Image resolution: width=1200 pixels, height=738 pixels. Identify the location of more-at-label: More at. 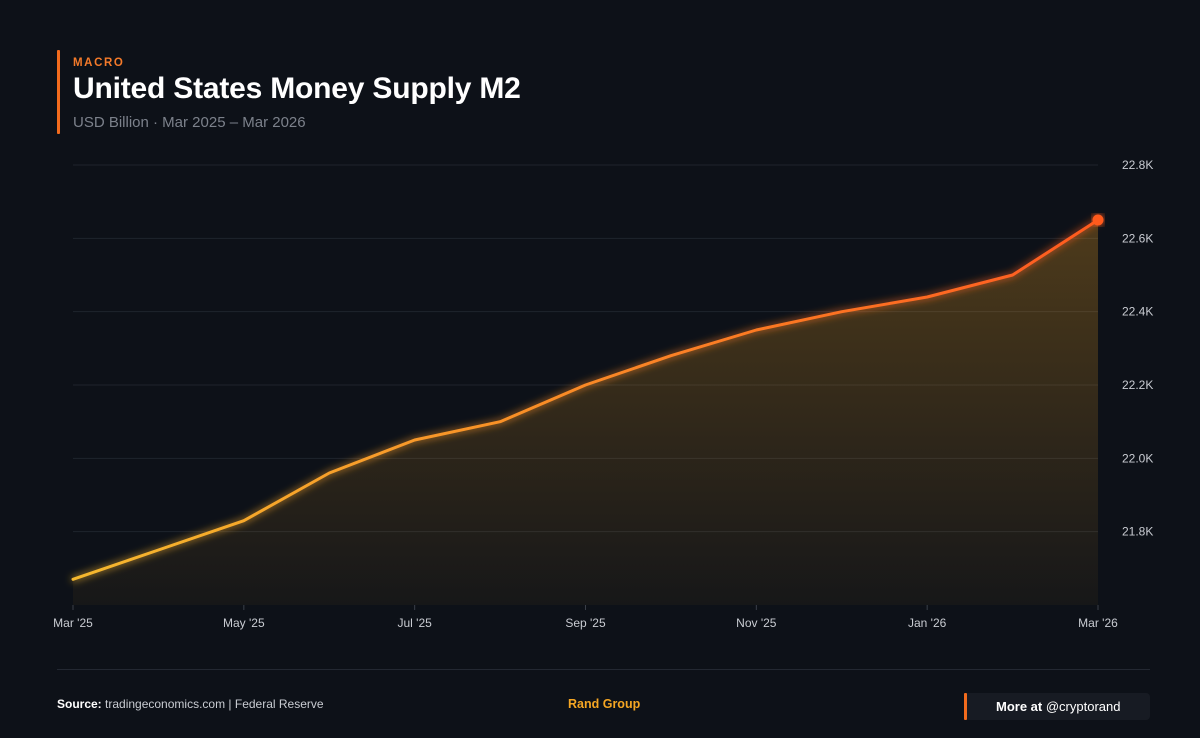
(1019, 706).